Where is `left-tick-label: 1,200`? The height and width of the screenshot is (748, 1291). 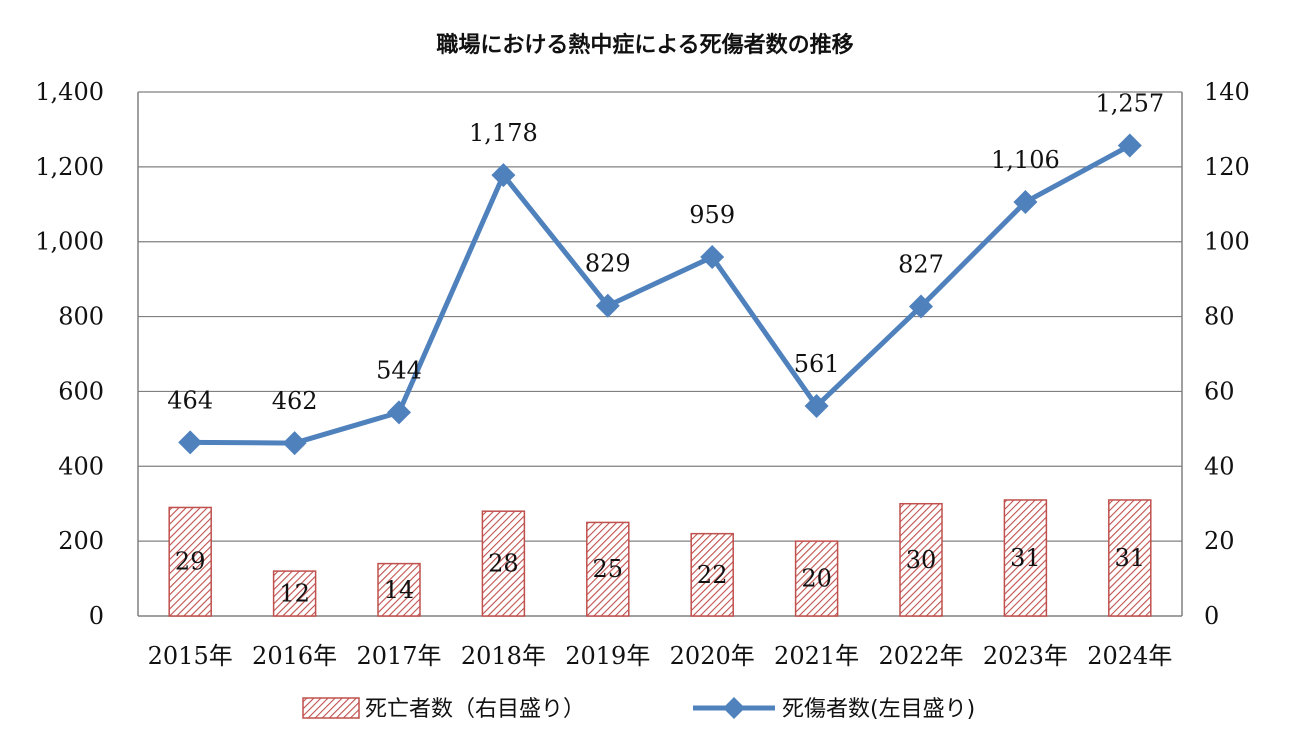
left-tick-label: 1,200 is located at coordinates (69, 167).